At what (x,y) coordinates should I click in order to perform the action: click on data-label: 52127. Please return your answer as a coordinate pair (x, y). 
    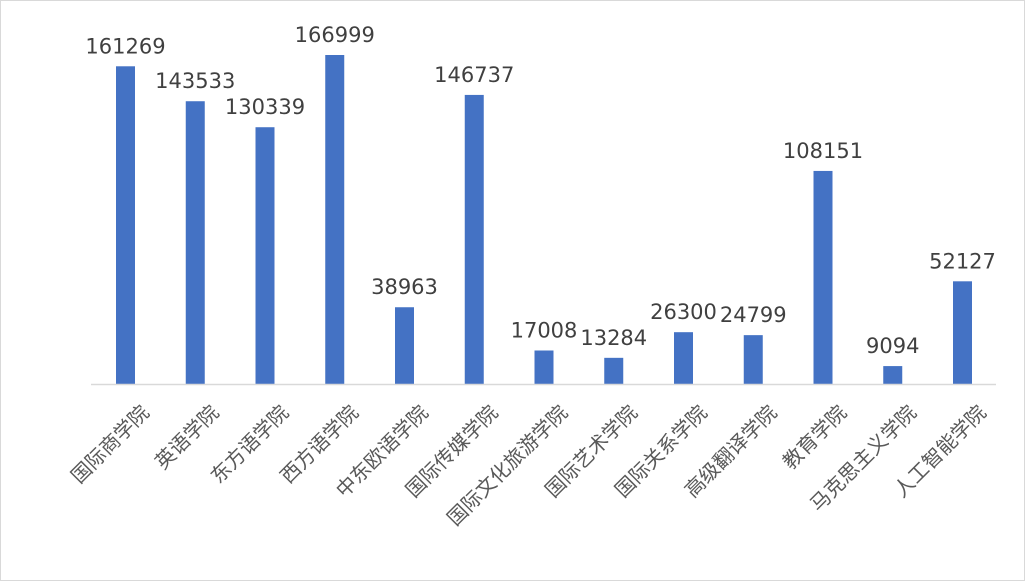
    Looking at the image, I should click on (962, 261).